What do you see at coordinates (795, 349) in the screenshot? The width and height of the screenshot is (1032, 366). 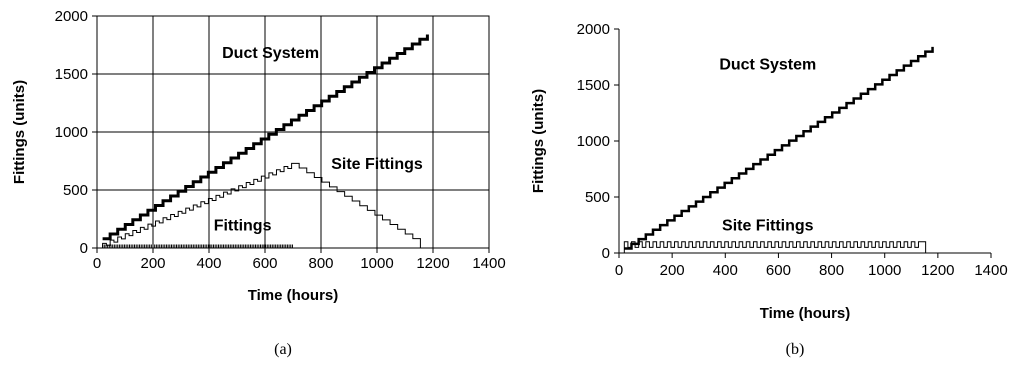 I see `panel-caption: (b)` at bounding box center [795, 349].